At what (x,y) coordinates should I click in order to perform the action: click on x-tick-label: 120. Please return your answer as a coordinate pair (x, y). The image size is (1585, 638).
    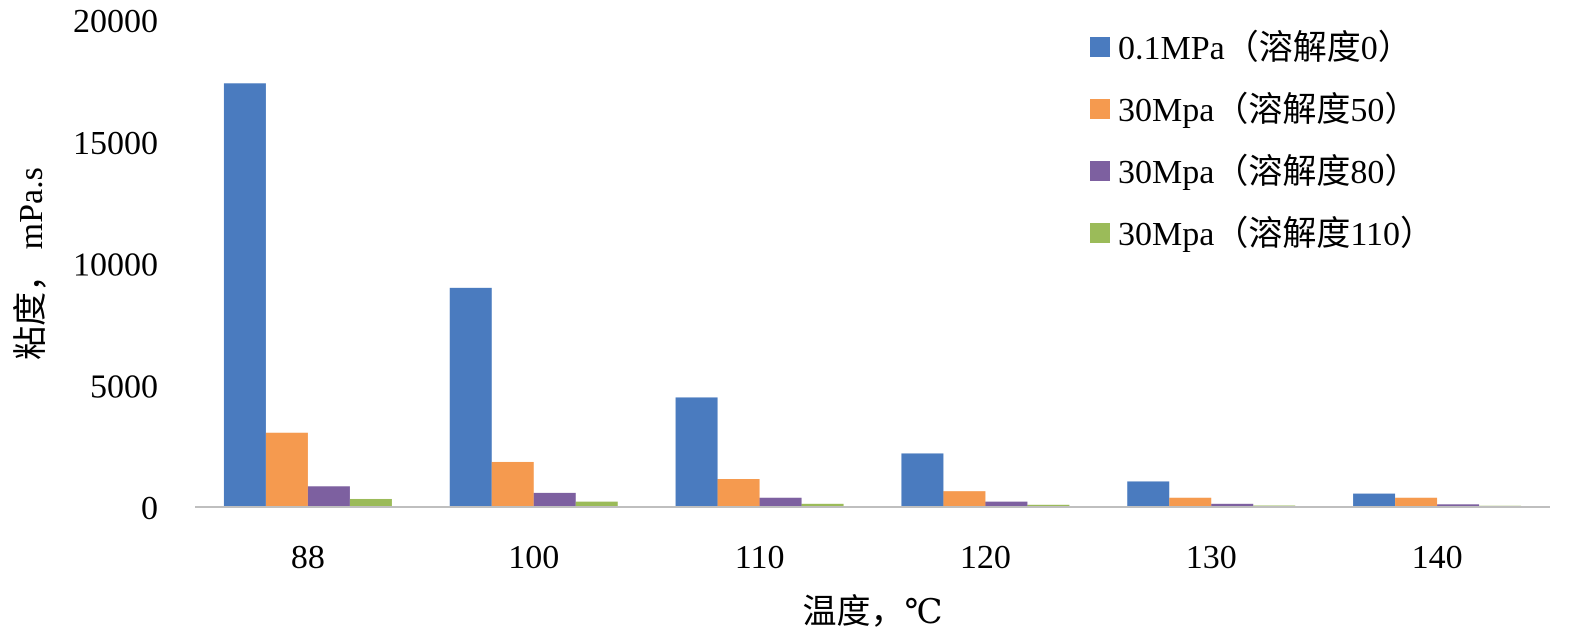
    Looking at the image, I should click on (985, 557).